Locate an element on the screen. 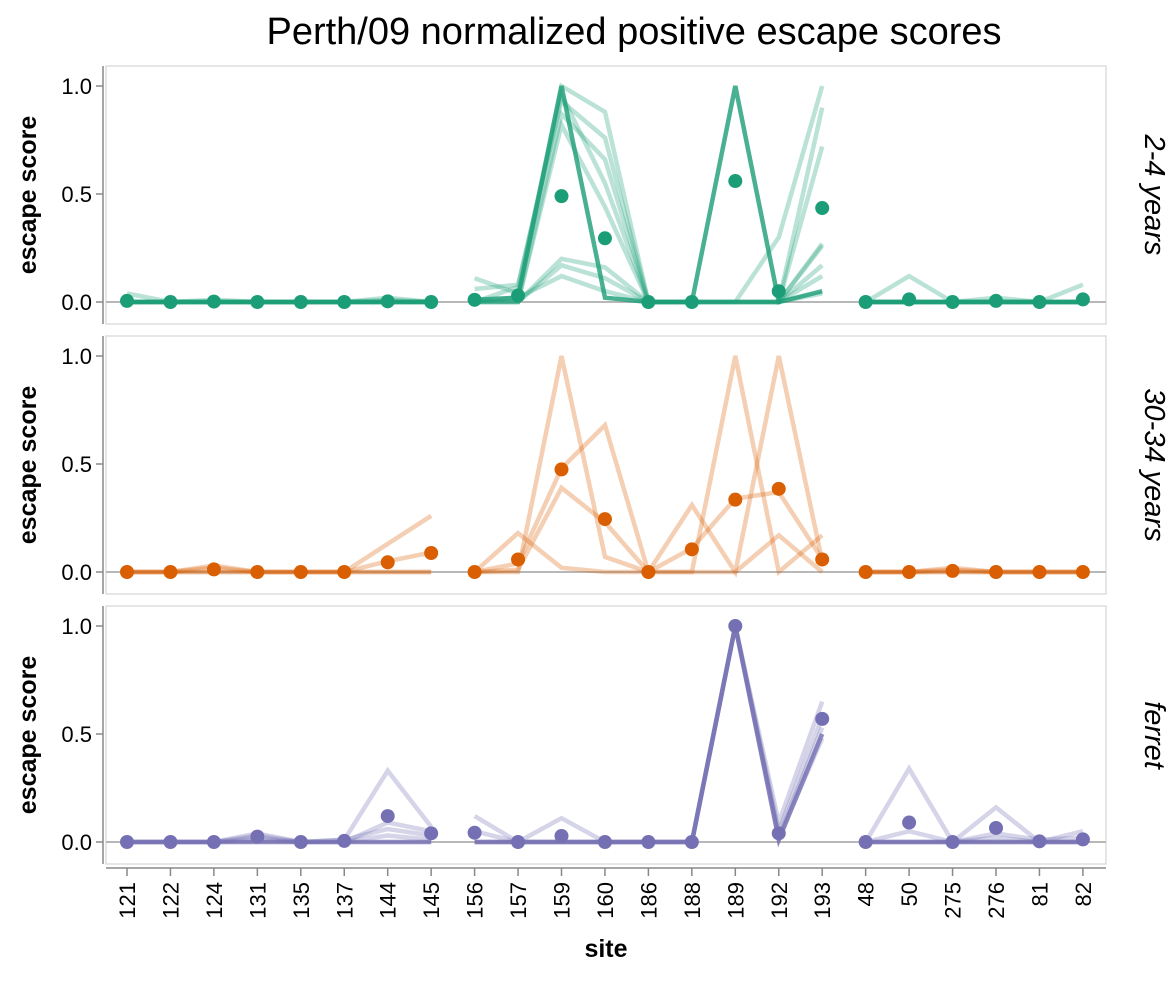 The image size is (1176, 981). x-tick-label: 189 is located at coordinates (735, 900).